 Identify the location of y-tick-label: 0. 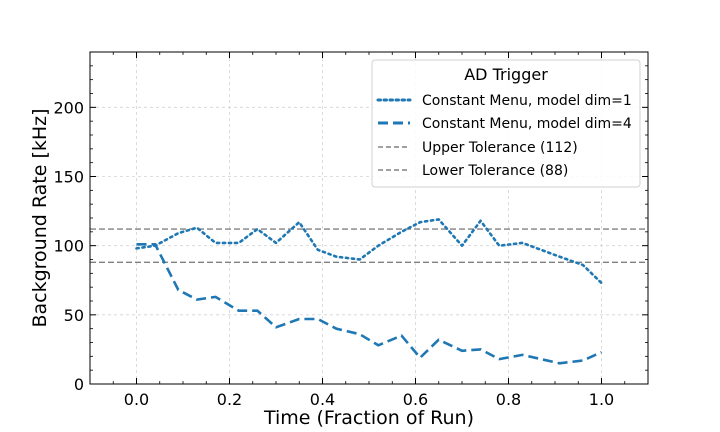
(79, 384).